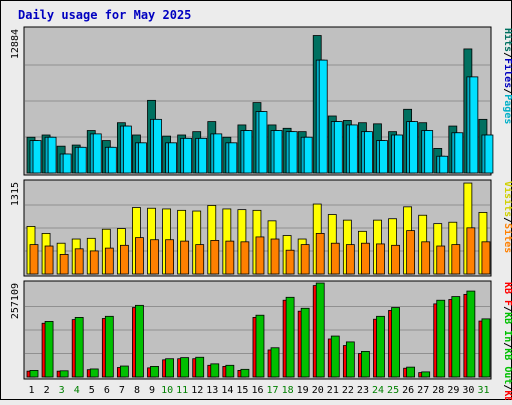 The height and width of the screenshot is (405, 512). What do you see at coordinates (152, 390) in the screenshot?
I see `day-label: 9` at bounding box center [152, 390].